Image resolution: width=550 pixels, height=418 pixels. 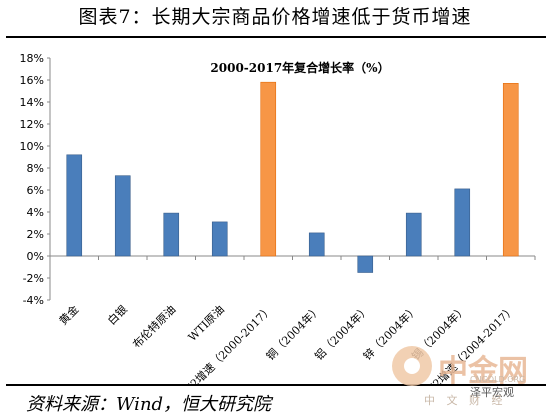 I want to click on y-tick-label: 12%, so click(x=32, y=124).